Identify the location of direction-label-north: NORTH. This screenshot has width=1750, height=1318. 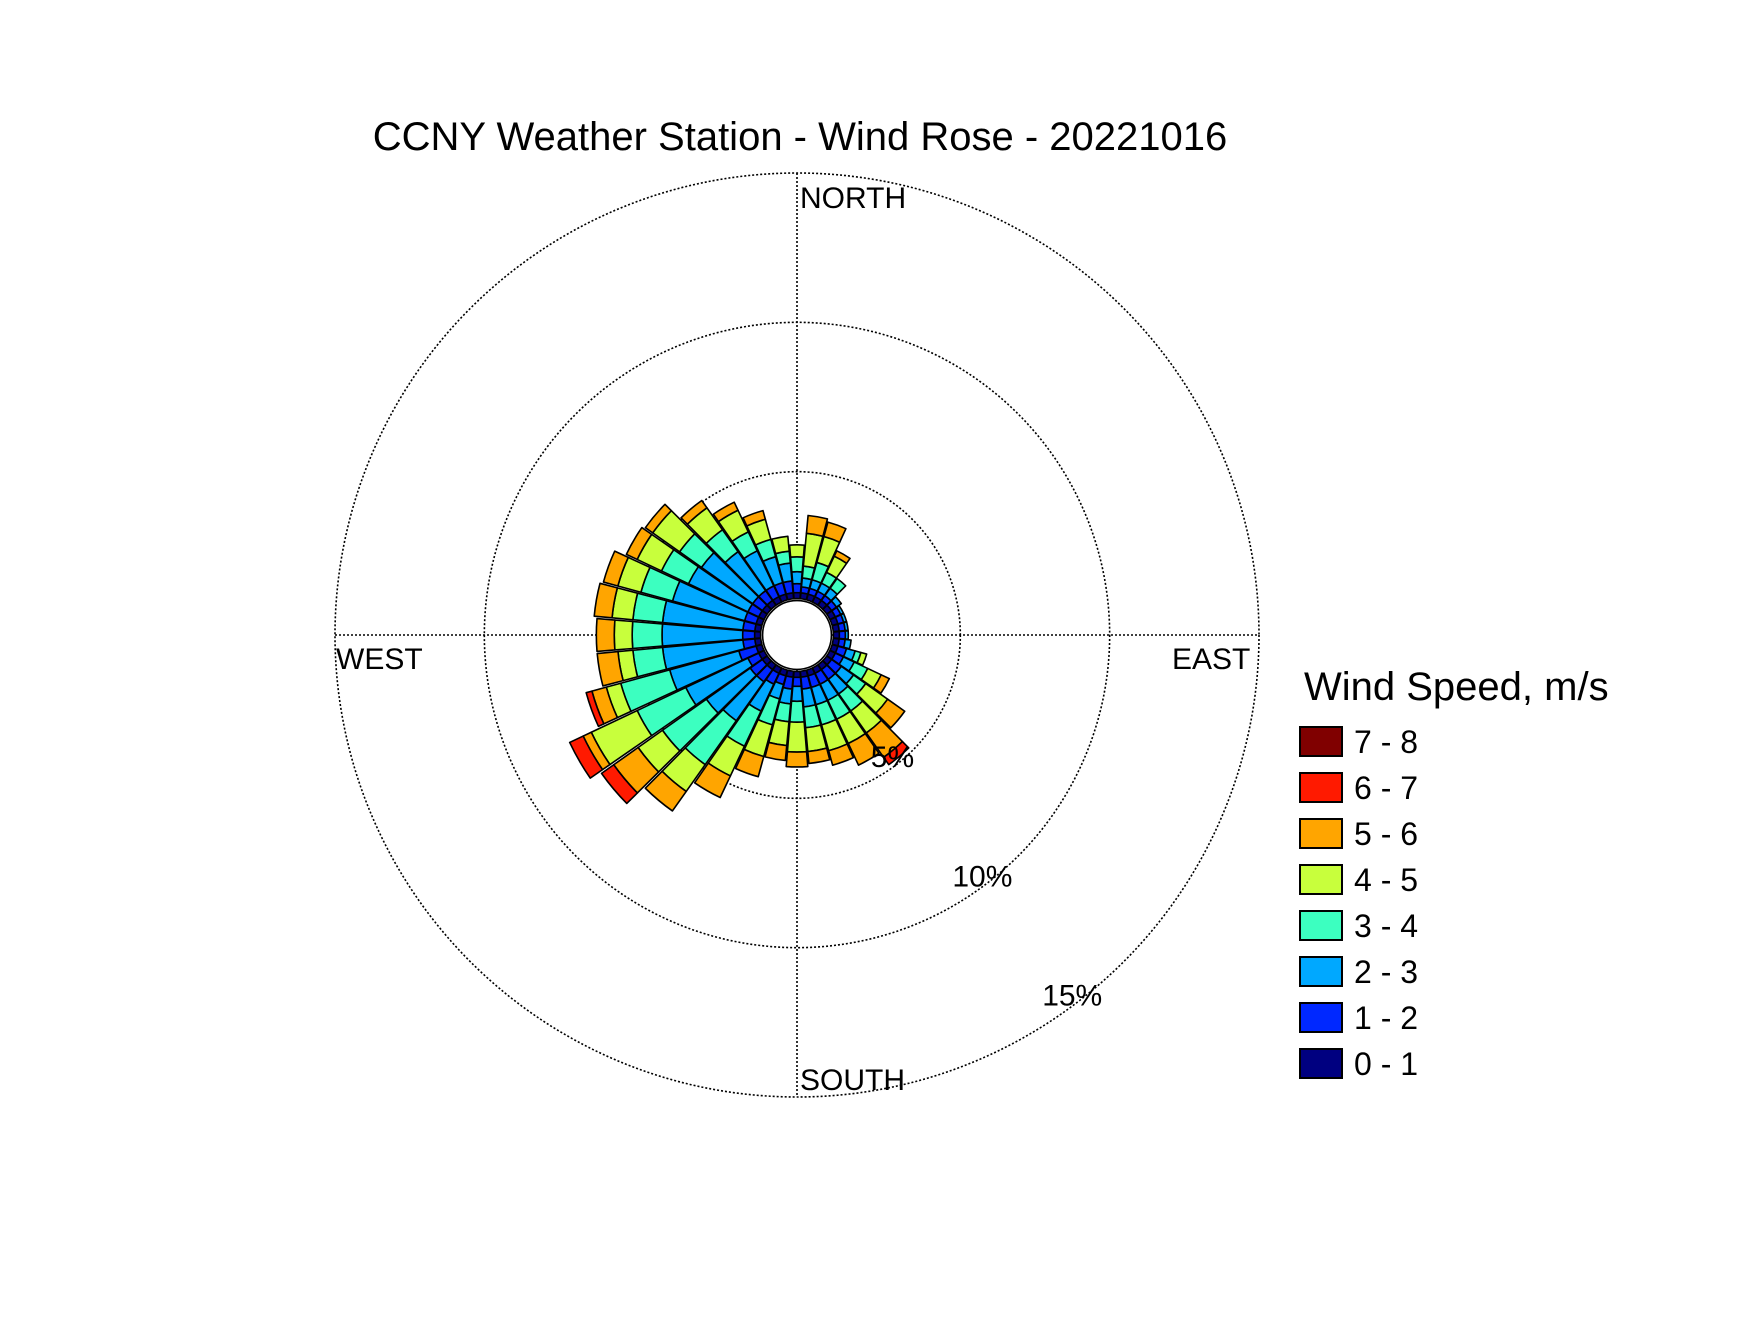
(853, 198).